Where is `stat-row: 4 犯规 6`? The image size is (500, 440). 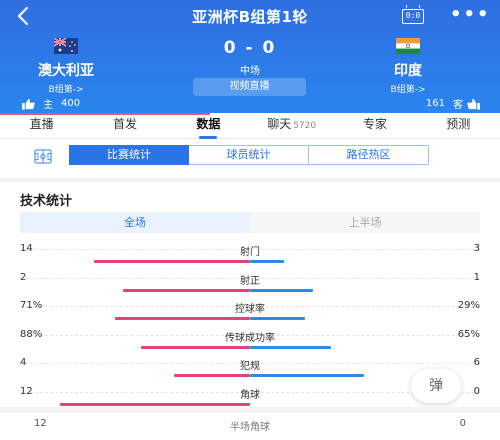 stat-row: 4 犯规 6 is located at coordinates (250, 371).